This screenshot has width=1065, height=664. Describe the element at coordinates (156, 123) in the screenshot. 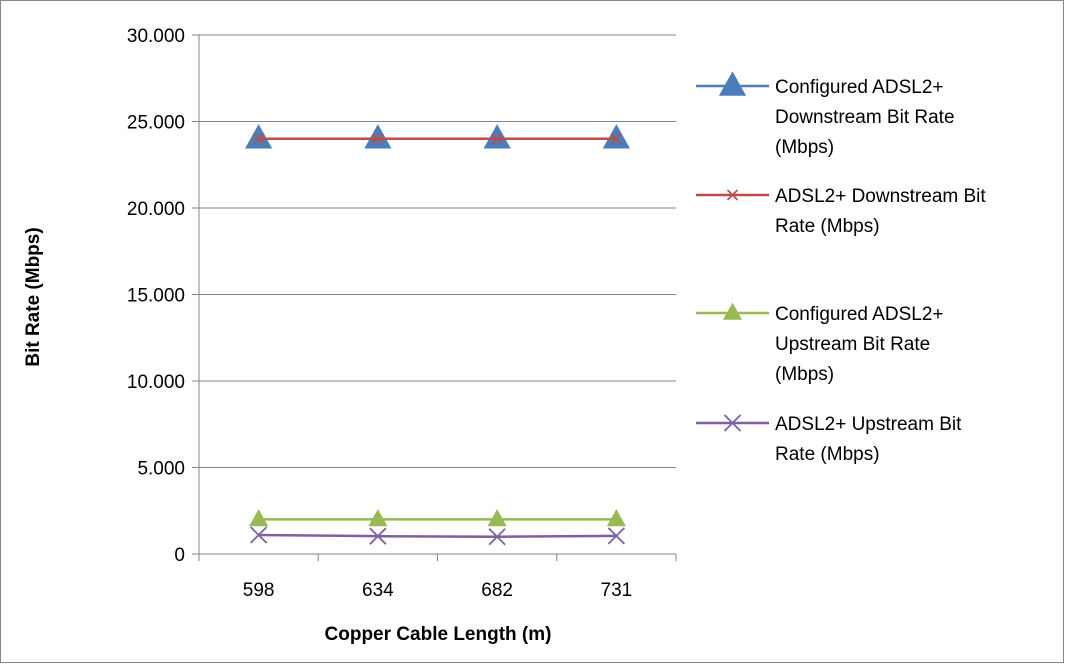

I see `y-tick-label: 25.000` at that location.